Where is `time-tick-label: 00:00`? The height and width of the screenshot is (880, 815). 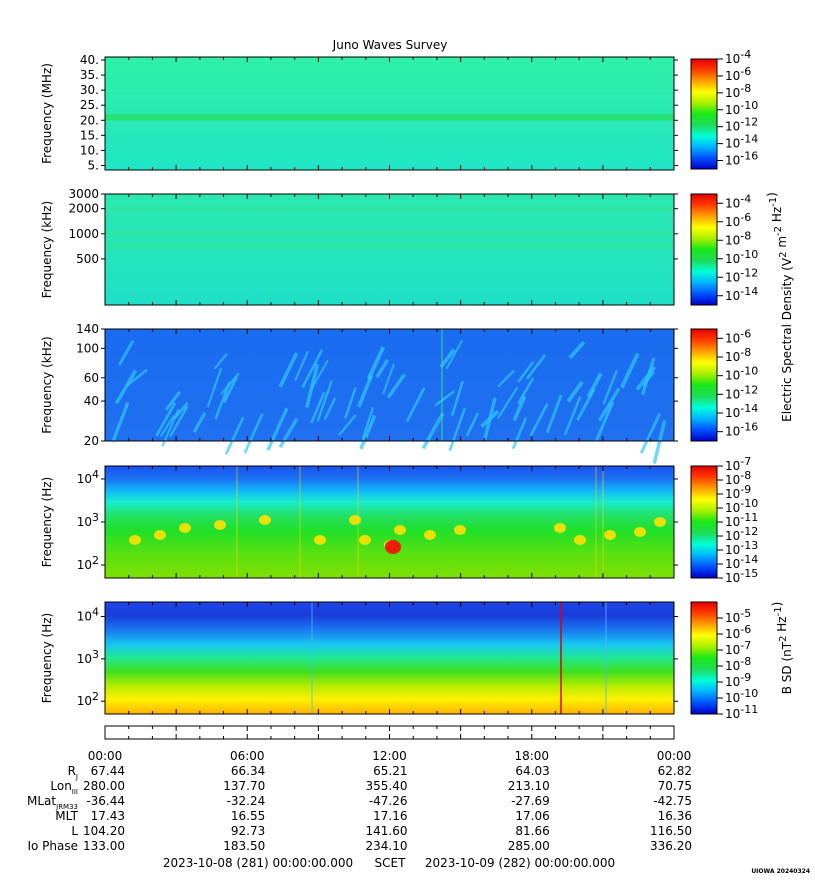
time-tick-label: 00:00 is located at coordinates (674, 756).